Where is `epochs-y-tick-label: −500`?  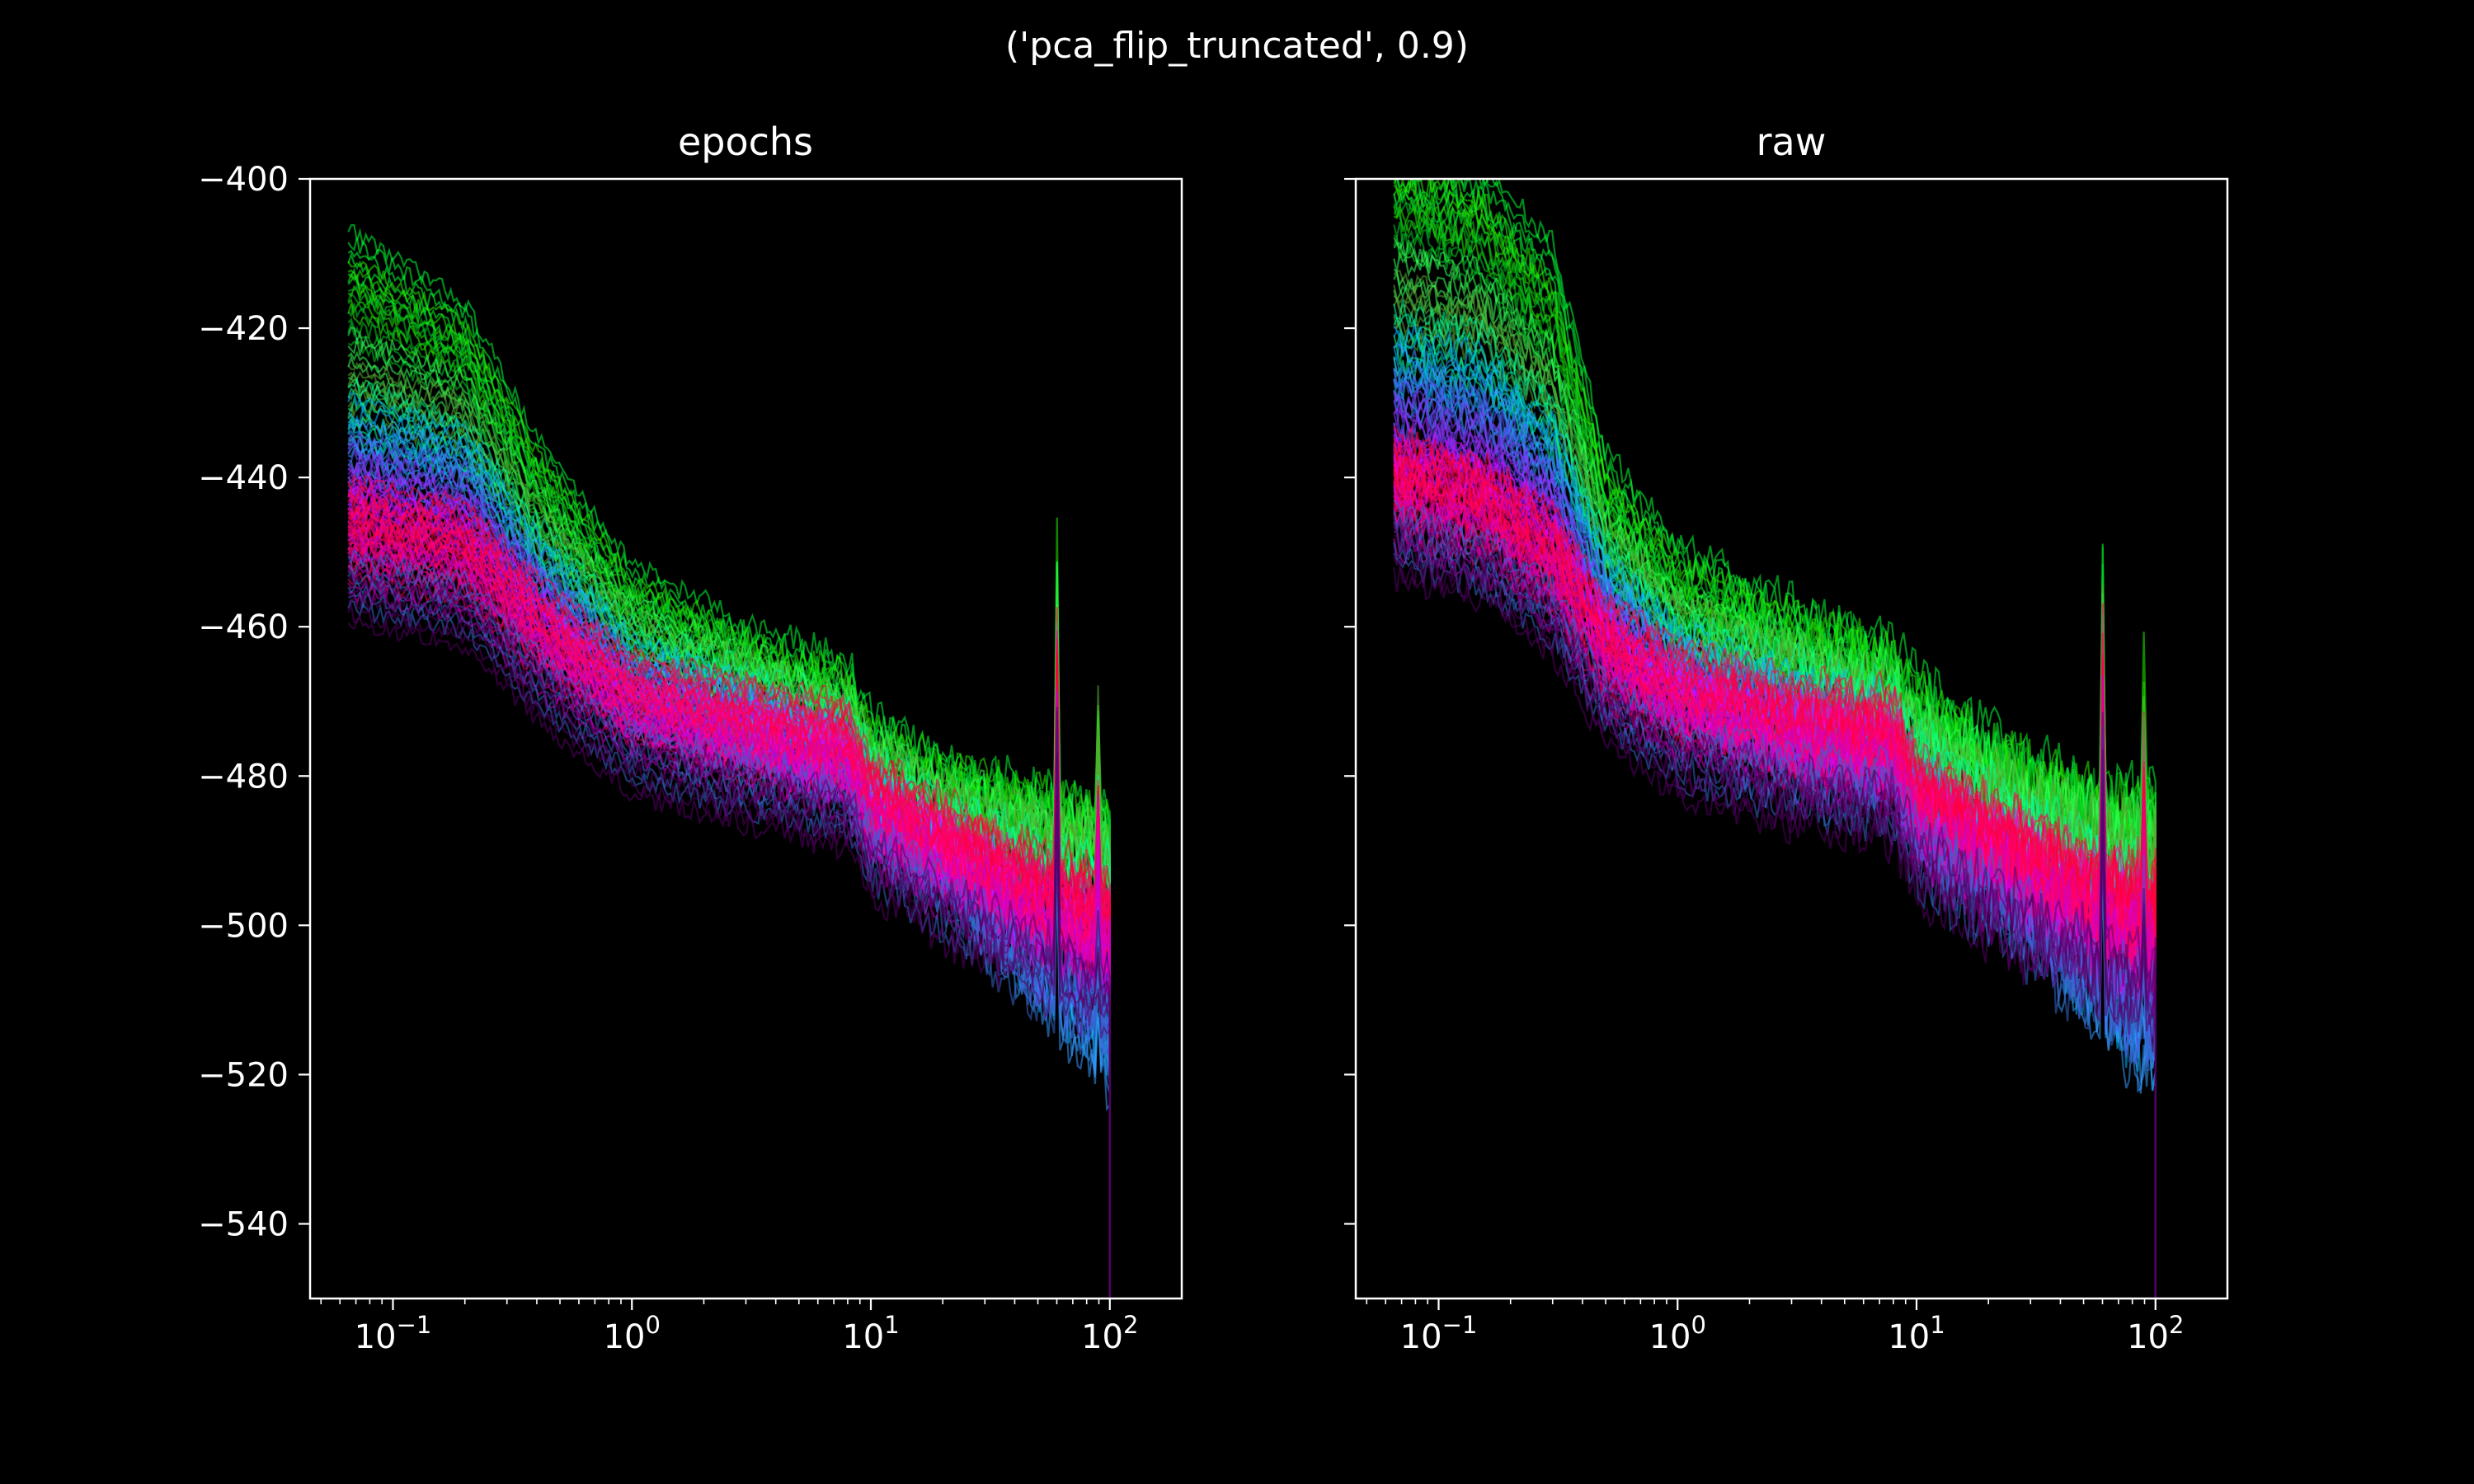
epochs-y-tick-label: −500 is located at coordinates (243, 926).